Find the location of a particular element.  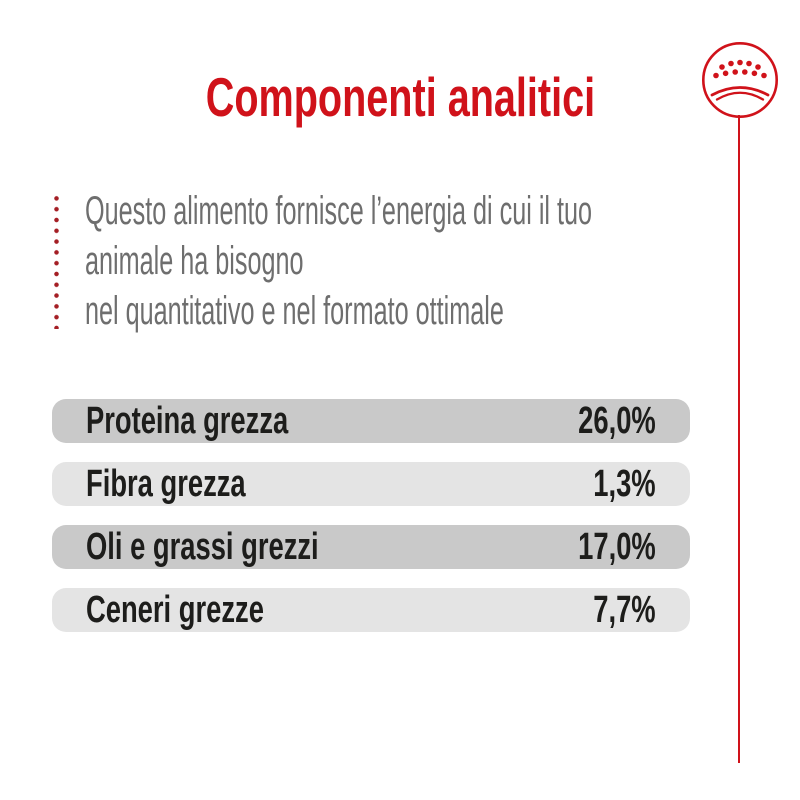

intro-text-line-2: animale ha bisogno is located at coordinates (442, 261).